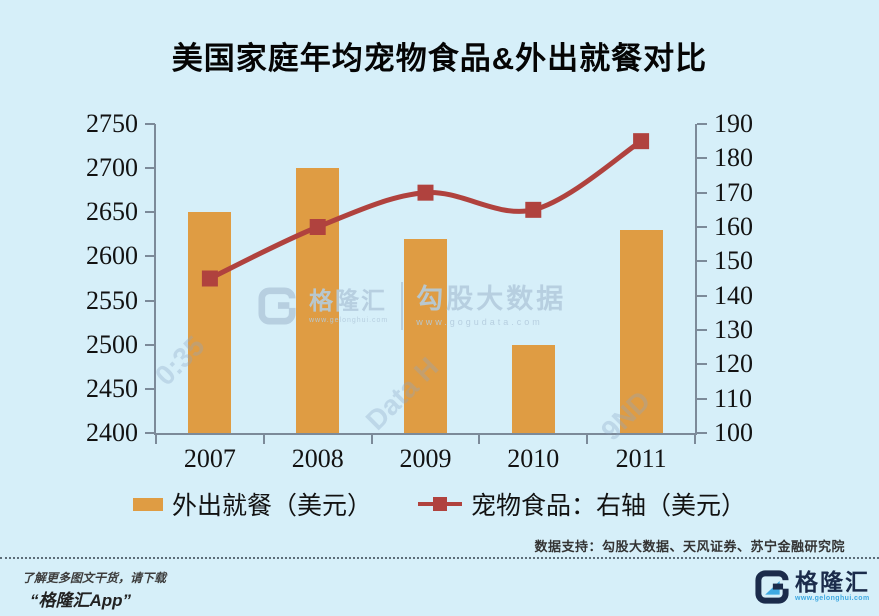  Describe the element at coordinates (491, 299) in the screenshot. I see `watermark-product-text: 勾股大数据` at that location.